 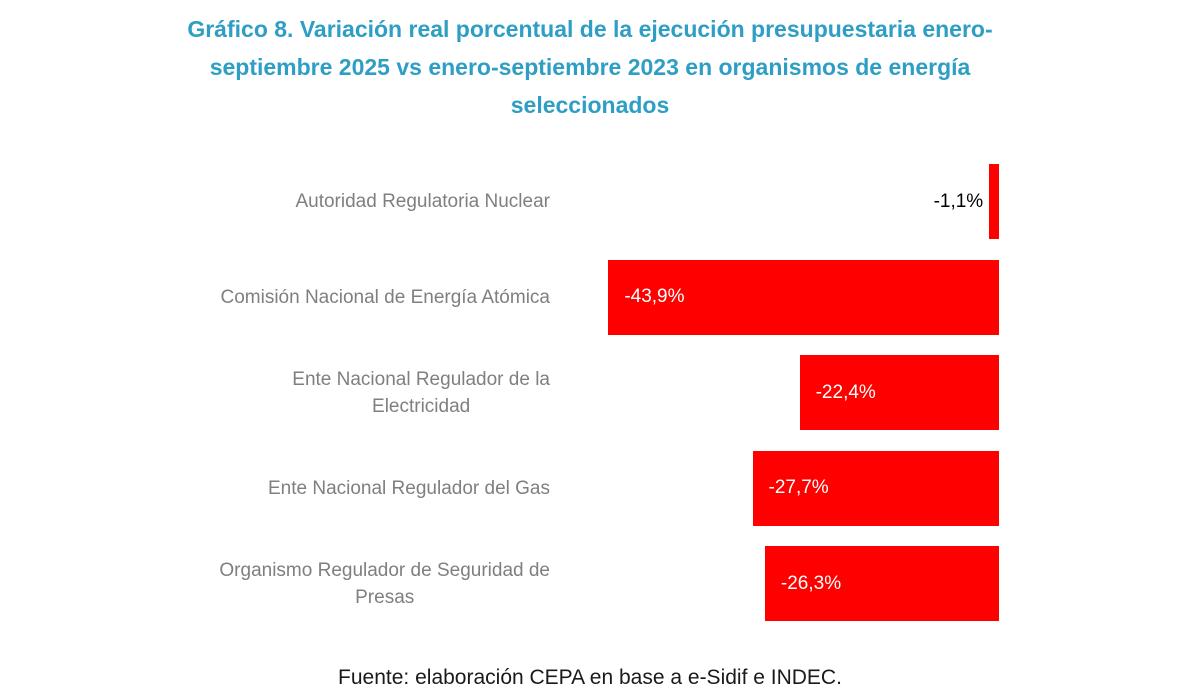 What do you see at coordinates (811, 583) in the screenshot?
I see `value-label: -26,3%` at bounding box center [811, 583].